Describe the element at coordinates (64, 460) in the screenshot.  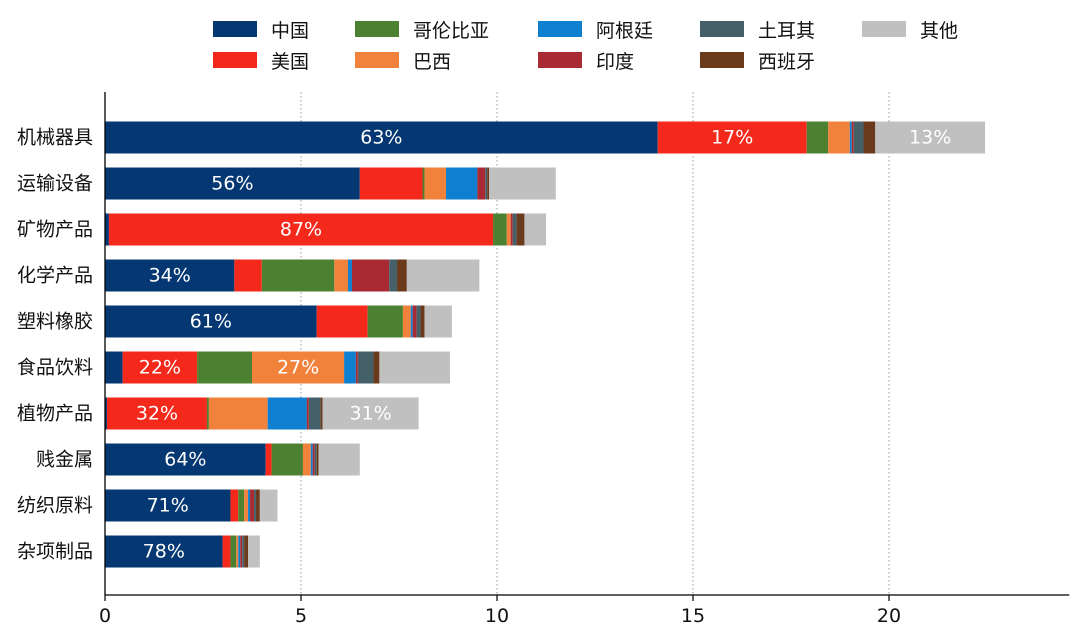
I see `category-label: 贱金属` at that location.